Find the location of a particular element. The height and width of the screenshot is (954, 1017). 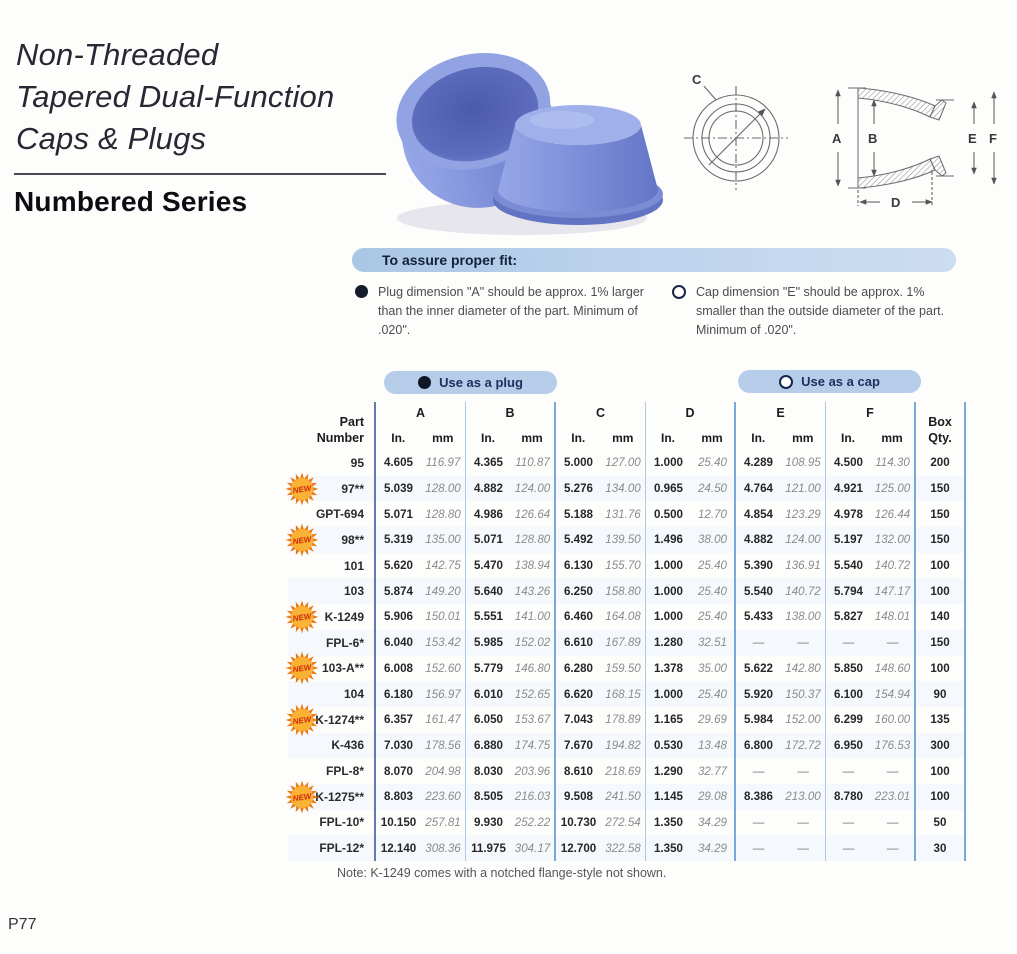

in-value: 4.921 is located at coordinates (848, 489).